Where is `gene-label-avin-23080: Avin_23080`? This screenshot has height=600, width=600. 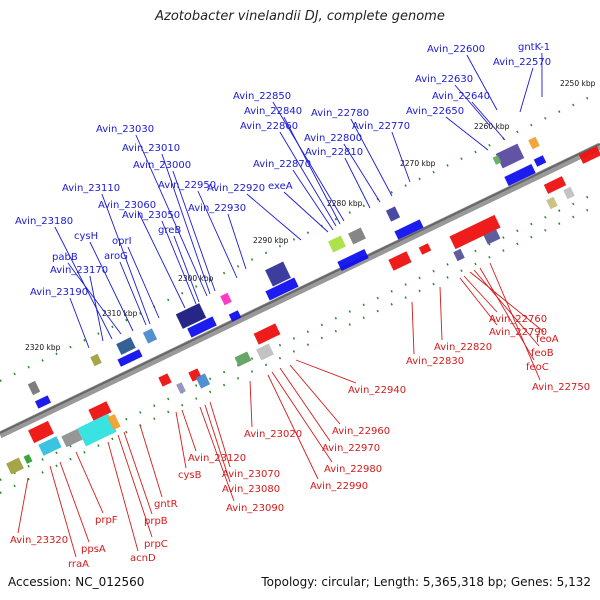 gene-label-avin-23080: Avin_23080 is located at coordinates (251, 489).